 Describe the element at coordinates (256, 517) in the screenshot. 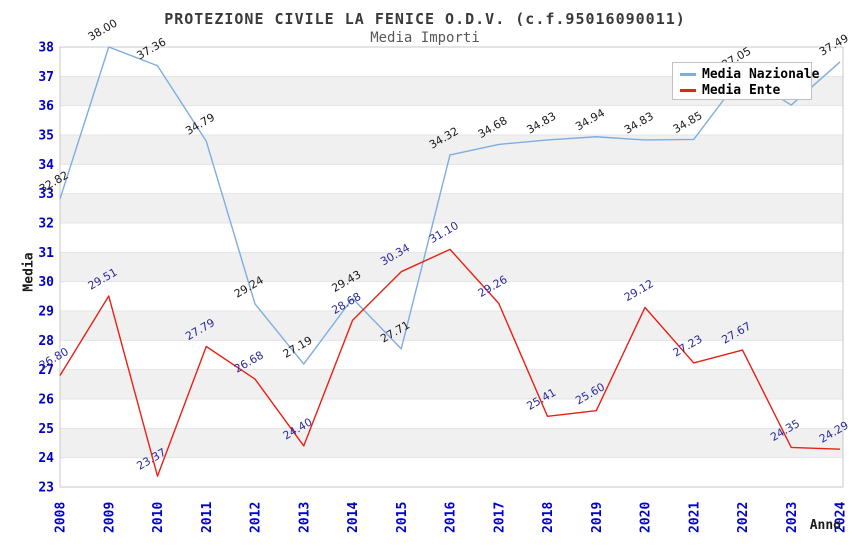

I see `x-tick-label: 2012` at that location.